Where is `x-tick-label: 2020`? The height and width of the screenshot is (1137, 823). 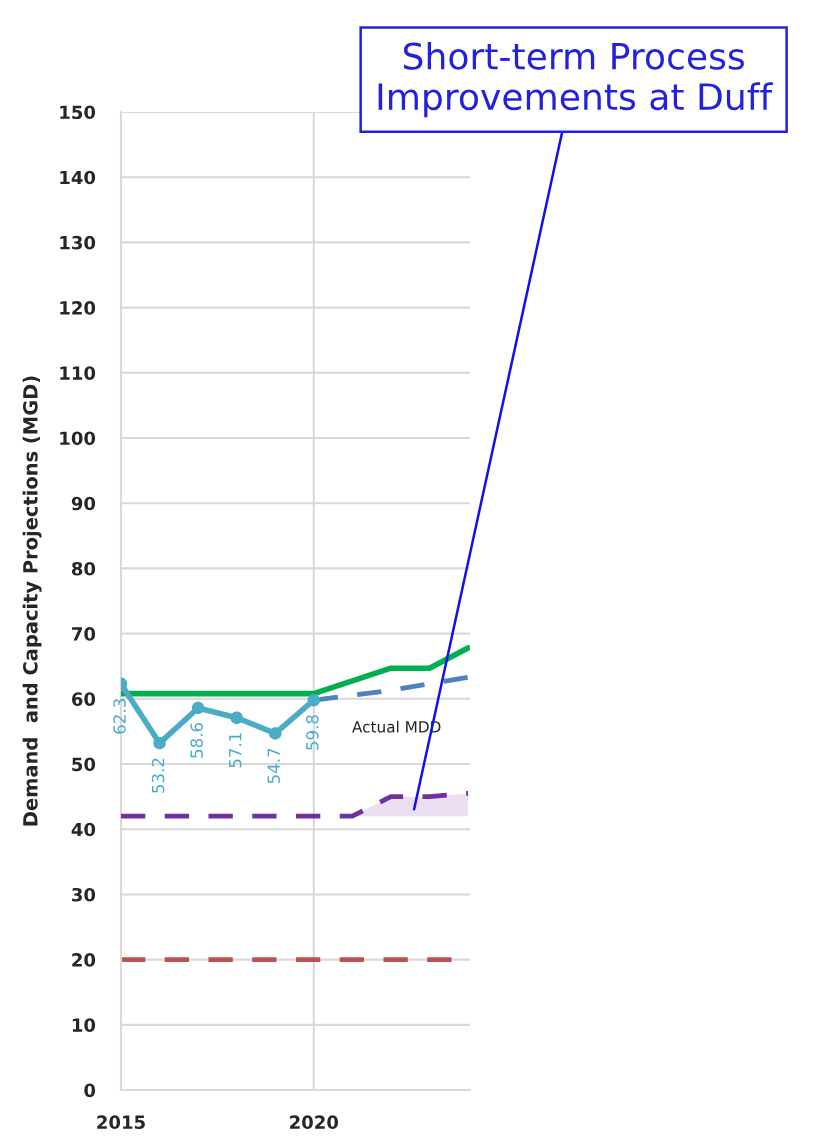 x-tick-label: 2020 is located at coordinates (314, 1122).